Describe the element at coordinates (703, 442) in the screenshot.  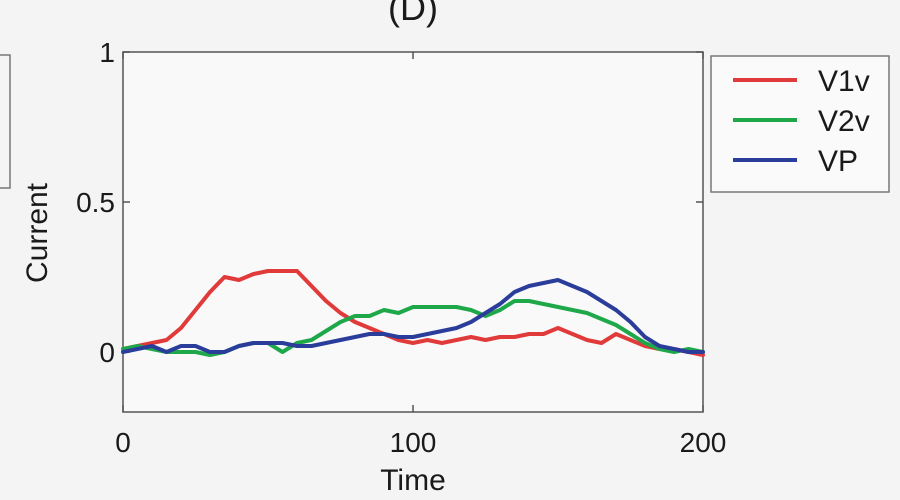
I see `x-tick-label: 200` at that location.